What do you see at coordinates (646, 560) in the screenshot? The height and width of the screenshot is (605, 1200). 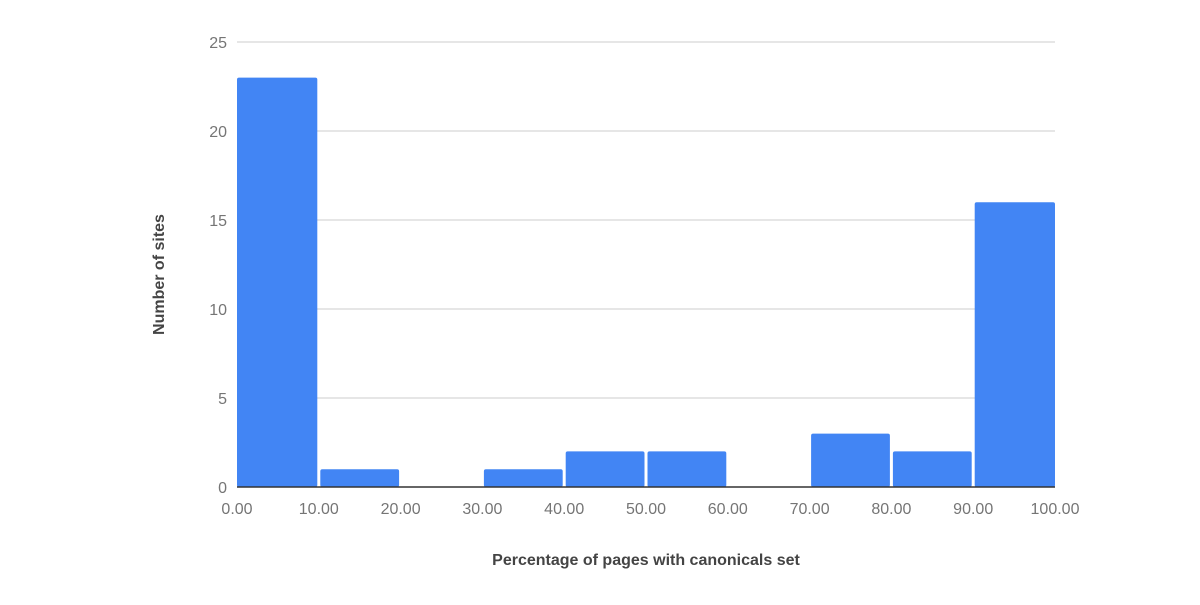 I see `x-axis-title: Percentage of pages with canonicals set` at bounding box center [646, 560].